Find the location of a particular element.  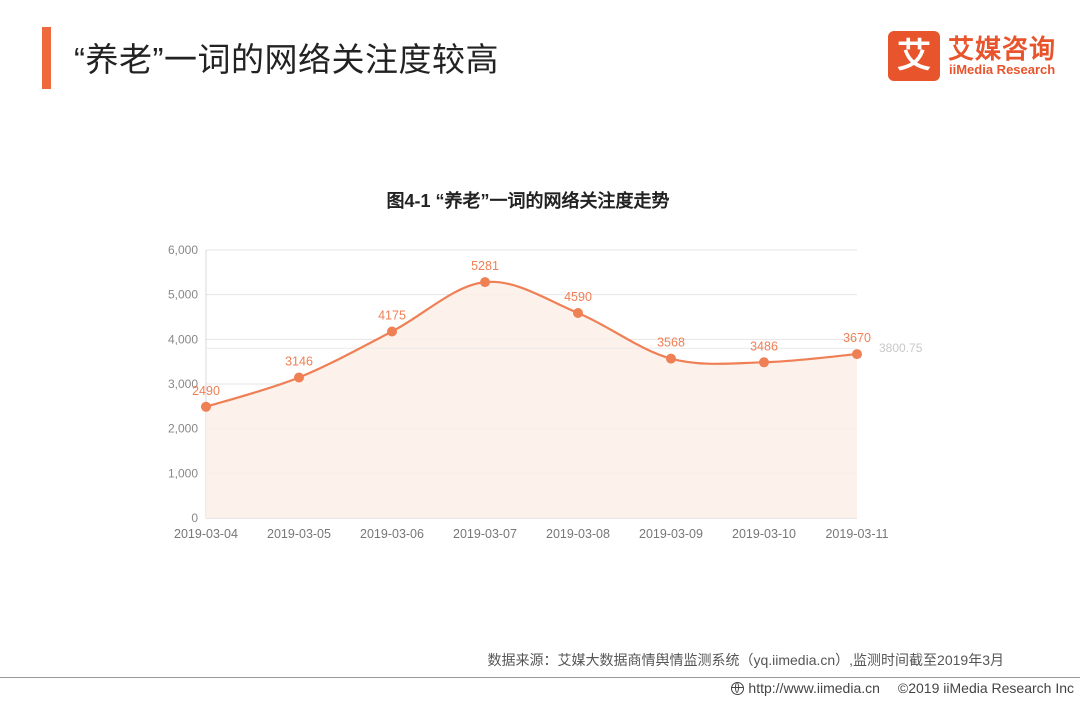

x-tick-label: 2019-03-07 is located at coordinates (485, 534).